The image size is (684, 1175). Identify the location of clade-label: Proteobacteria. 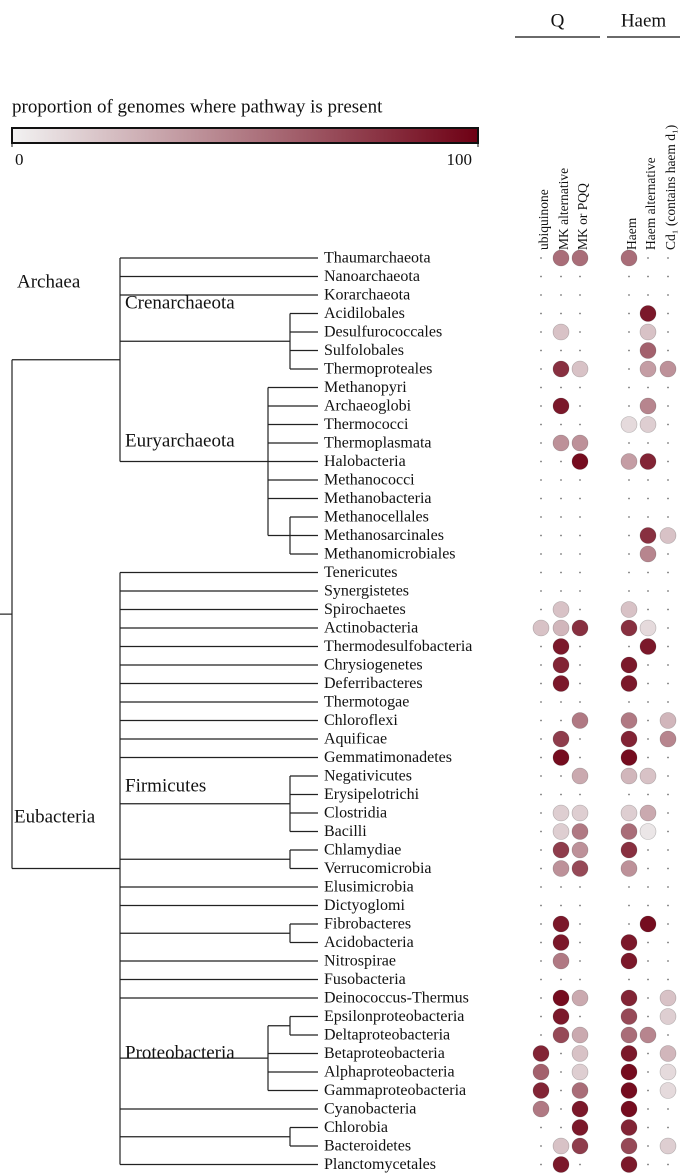
(180, 1052).